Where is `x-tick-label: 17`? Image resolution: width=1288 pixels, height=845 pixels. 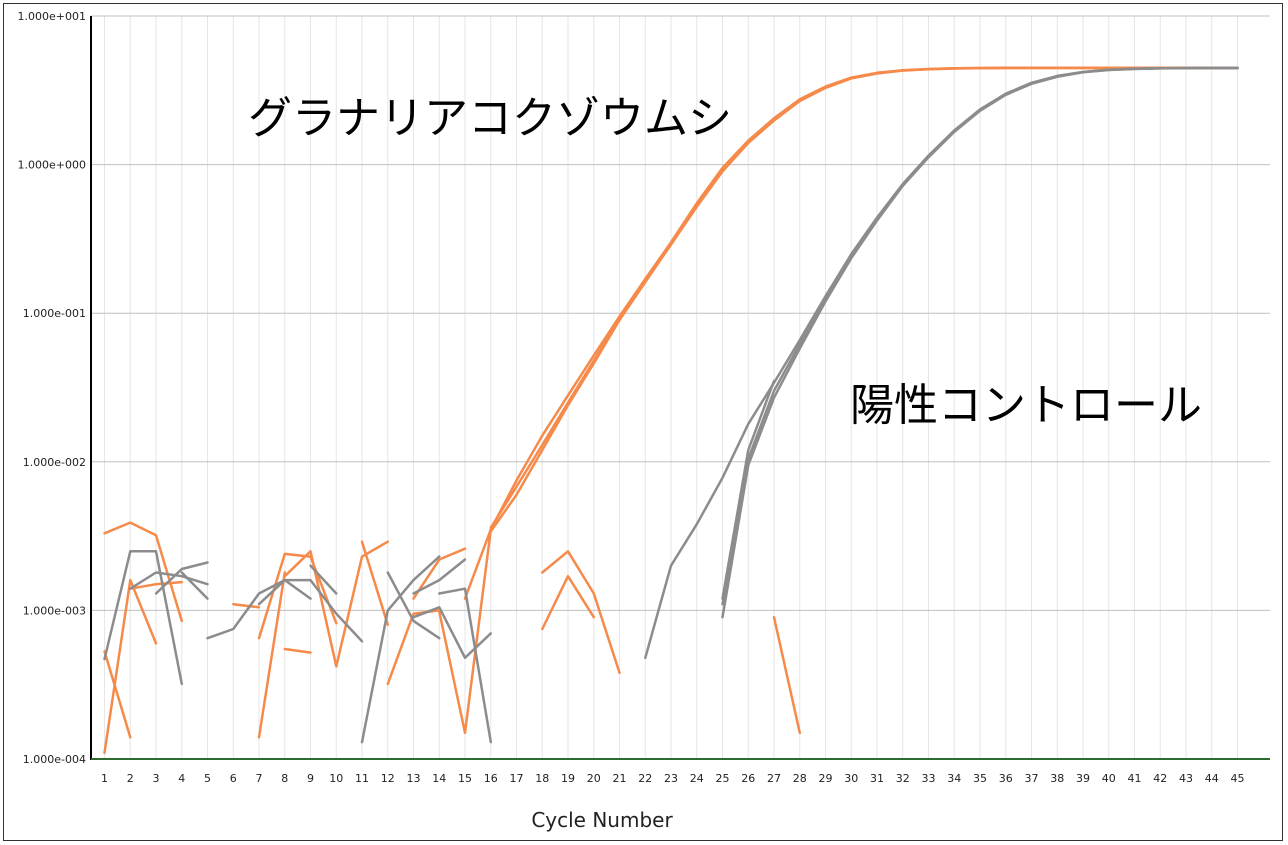
x-tick-label: 17 is located at coordinates (517, 778).